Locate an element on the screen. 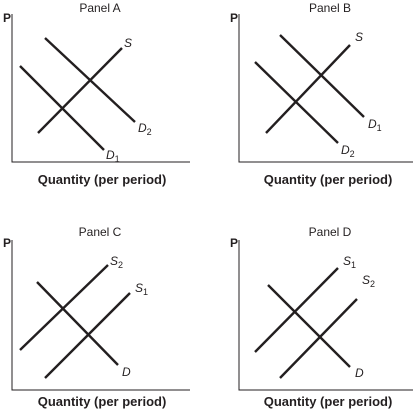 Image resolution: width=415 pixels, height=410 pixels. panel-title: Panel C is located at coordinates (100, 232).